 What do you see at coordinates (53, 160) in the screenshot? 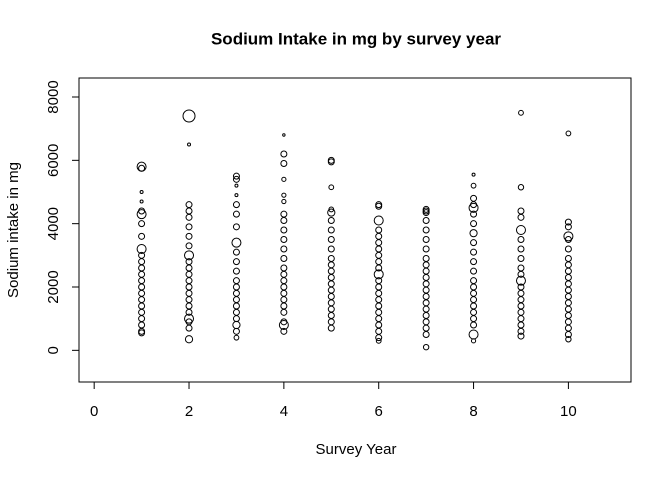
I see `y-tick-label: 6000` at bounding box center [53, 160].